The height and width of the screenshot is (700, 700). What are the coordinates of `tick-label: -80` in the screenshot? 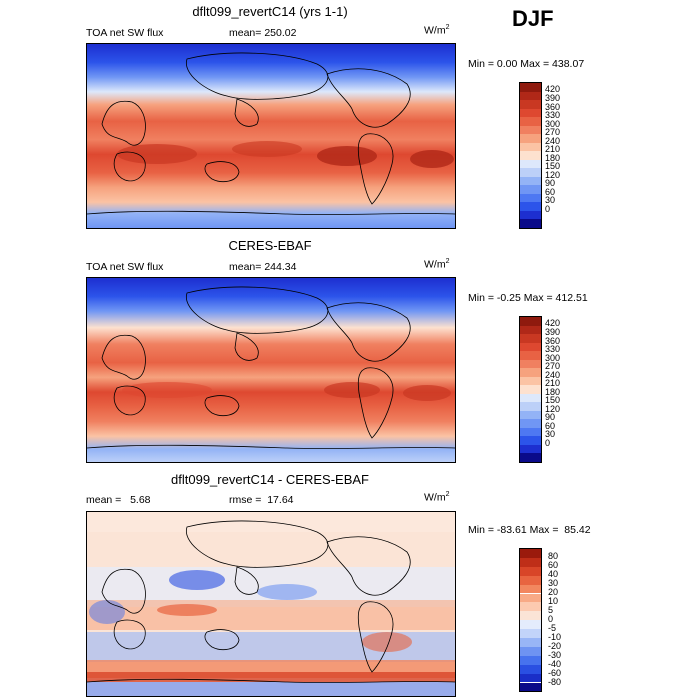 It's located at (555, 682).